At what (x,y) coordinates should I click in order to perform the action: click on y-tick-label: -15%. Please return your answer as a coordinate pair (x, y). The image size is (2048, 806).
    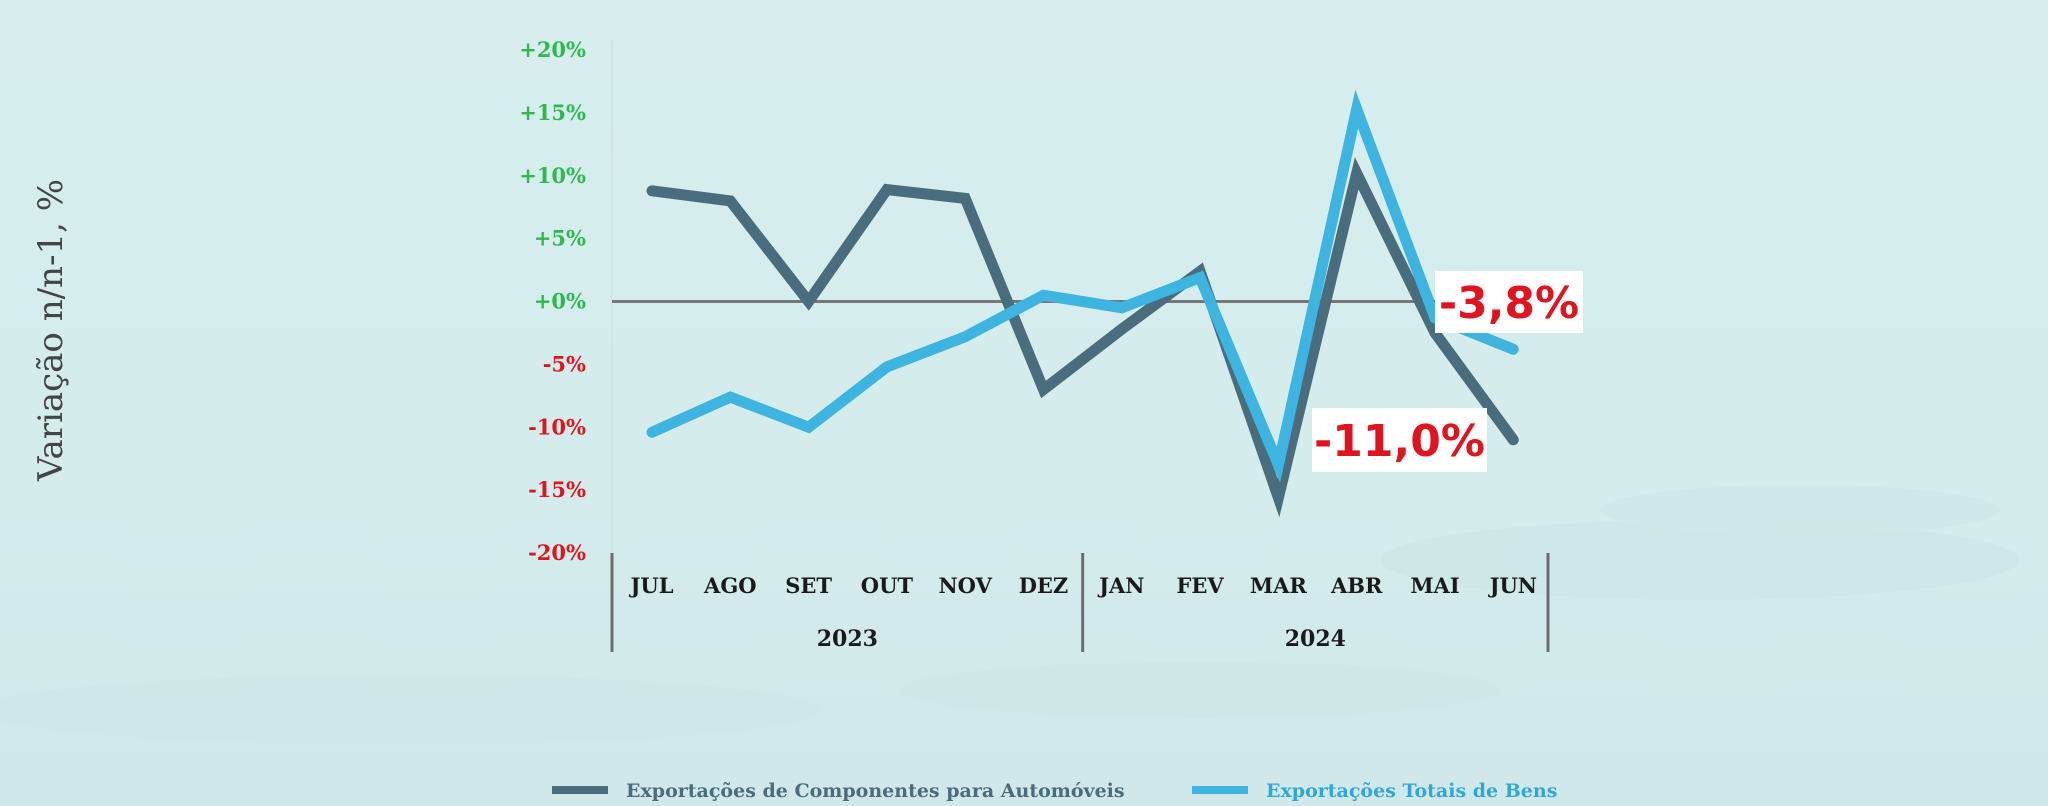
    Looking at the image, I should click on (557, 489).